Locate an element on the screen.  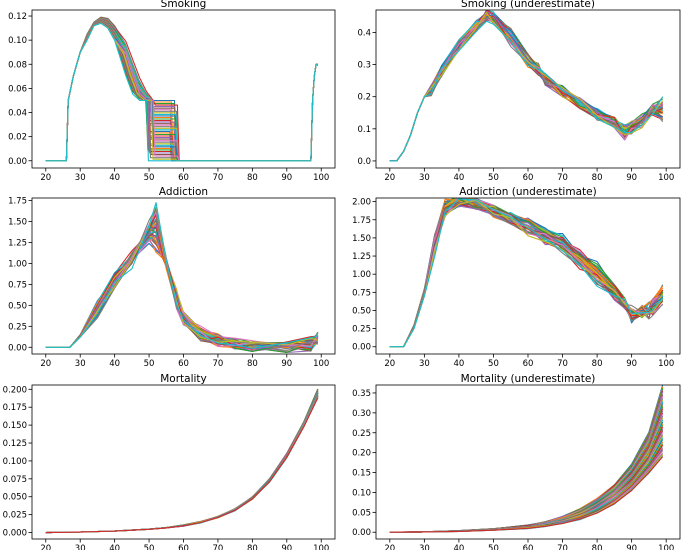
chart-title: Smoking is located at coordinates (184, 5).